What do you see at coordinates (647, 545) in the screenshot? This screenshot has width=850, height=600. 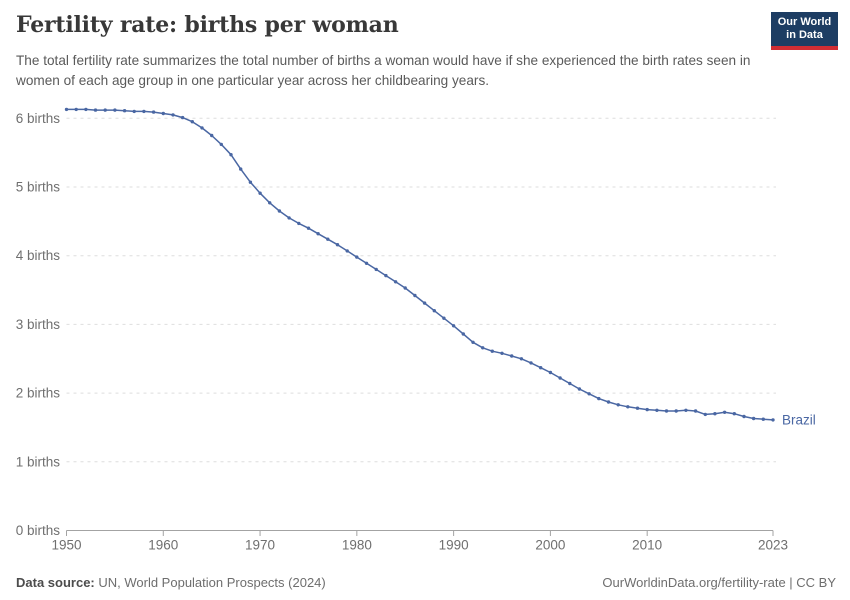 I see `x-axis-tick-label: 2010` at bounding box center [647, 545].